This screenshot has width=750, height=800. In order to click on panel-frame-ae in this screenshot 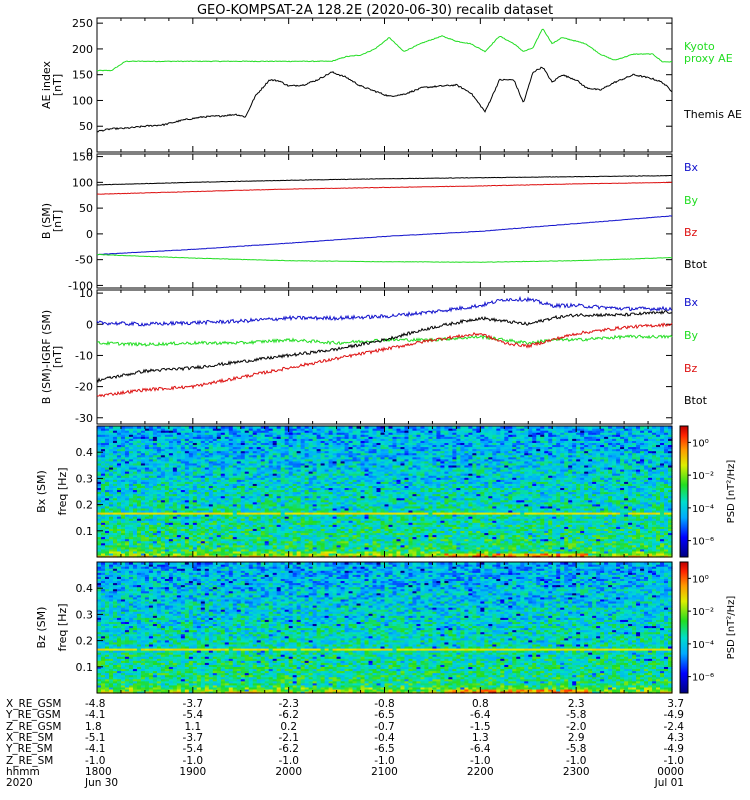, I will do `click(384, 85)`.